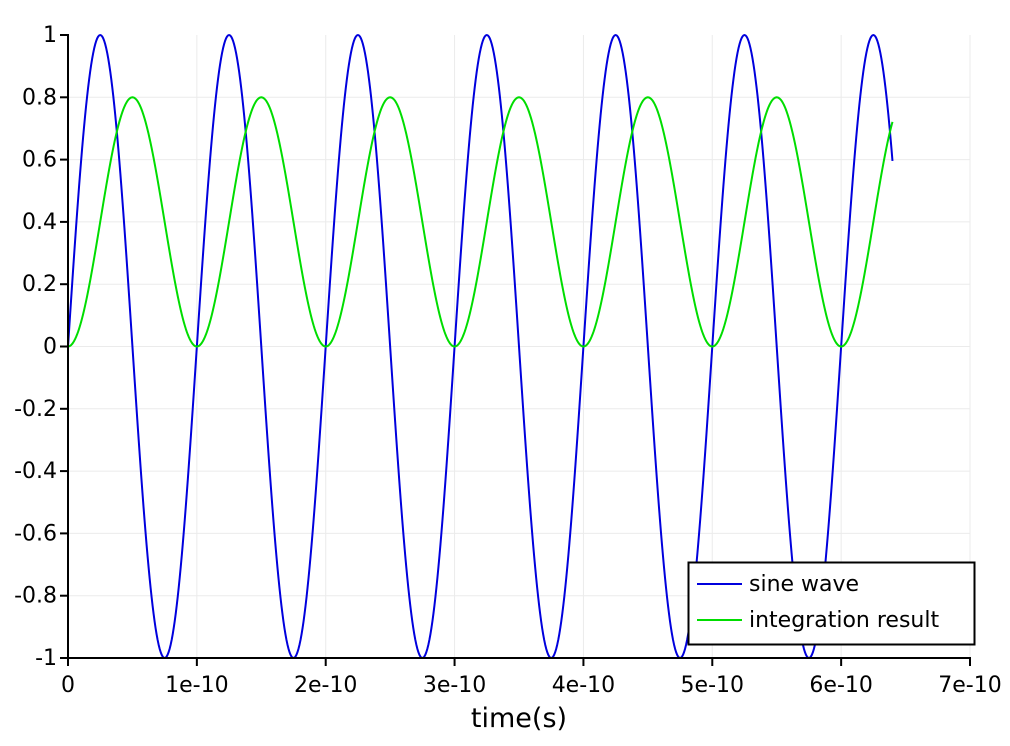 The width and height of the screenshot is (1010, 746). Describe the element at coordinates (969, 685) in the screenshot. I see `x-tick-label: 7e-10` at that location.